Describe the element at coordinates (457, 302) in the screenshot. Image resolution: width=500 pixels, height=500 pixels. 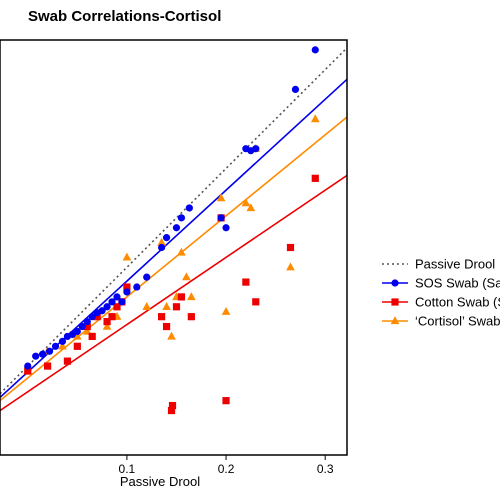
I see `legend-label: Cotton Swab (Salivette)` at that location.